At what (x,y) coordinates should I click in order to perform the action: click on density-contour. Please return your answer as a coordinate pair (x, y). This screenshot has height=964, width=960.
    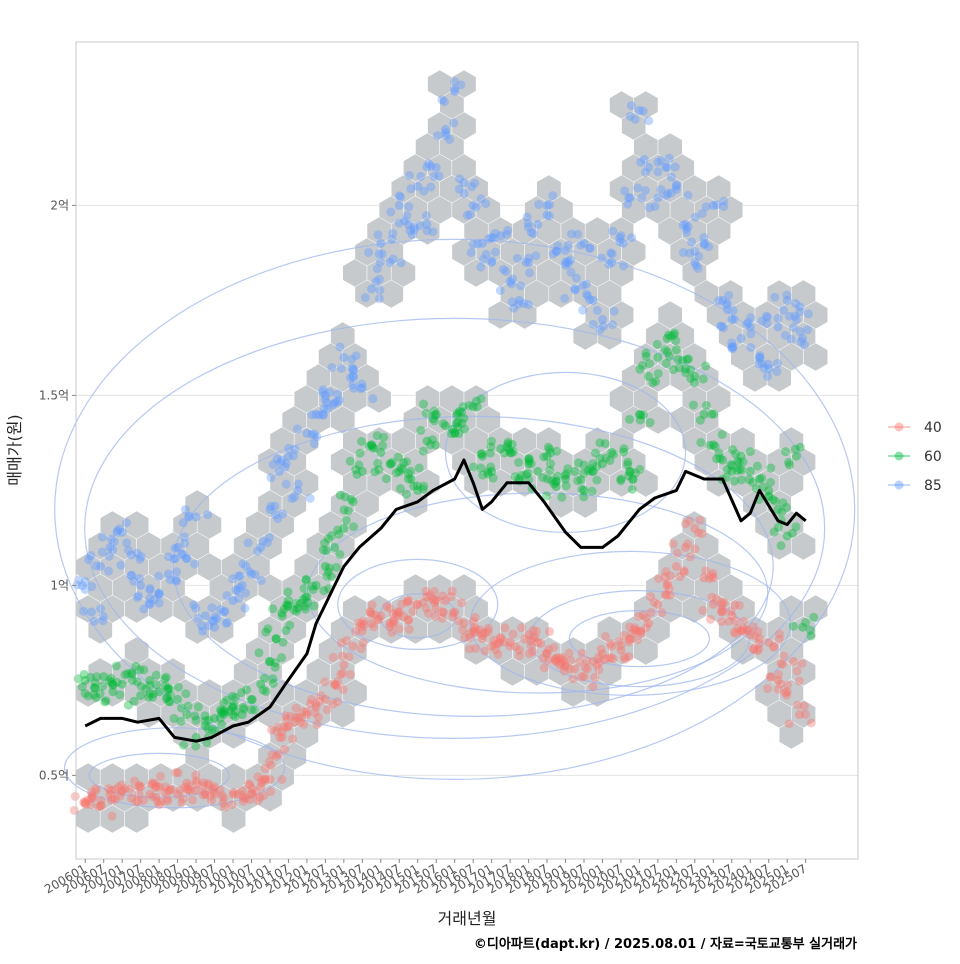
    Looking at the image, I should click on (174, 768).